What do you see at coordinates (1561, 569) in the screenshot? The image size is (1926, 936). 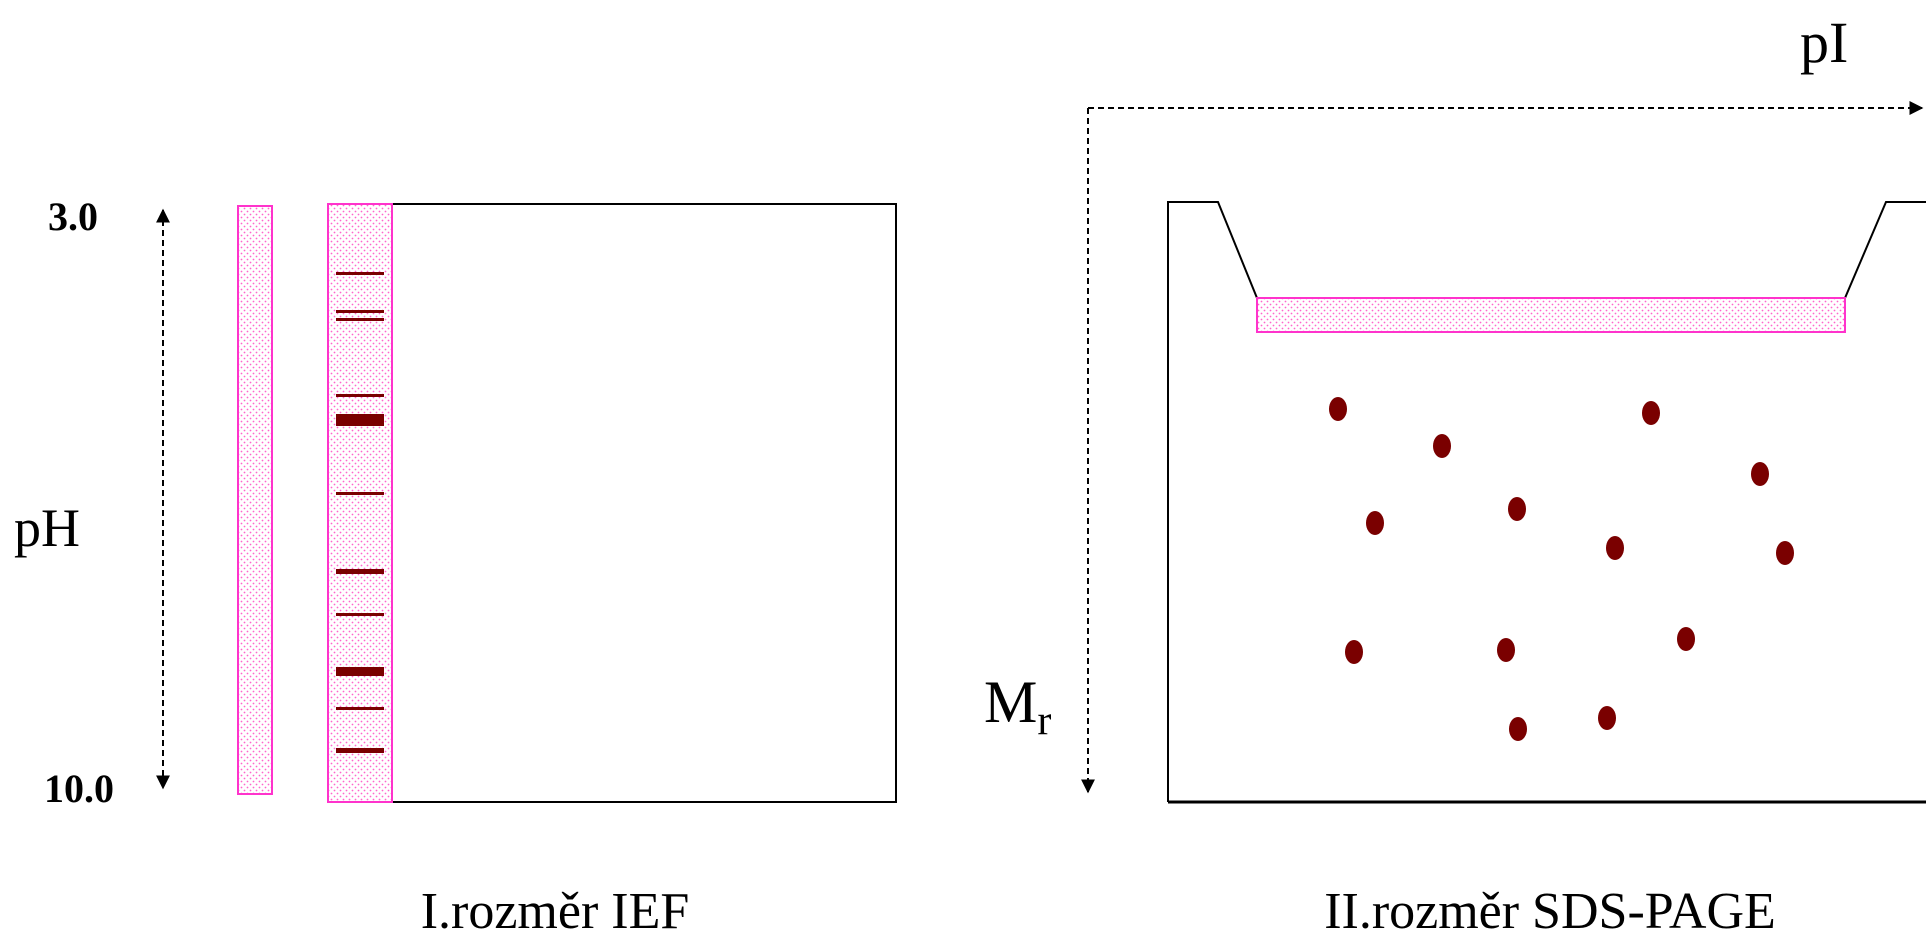 I see `protein-spots` at bounding box center [1561, 569].